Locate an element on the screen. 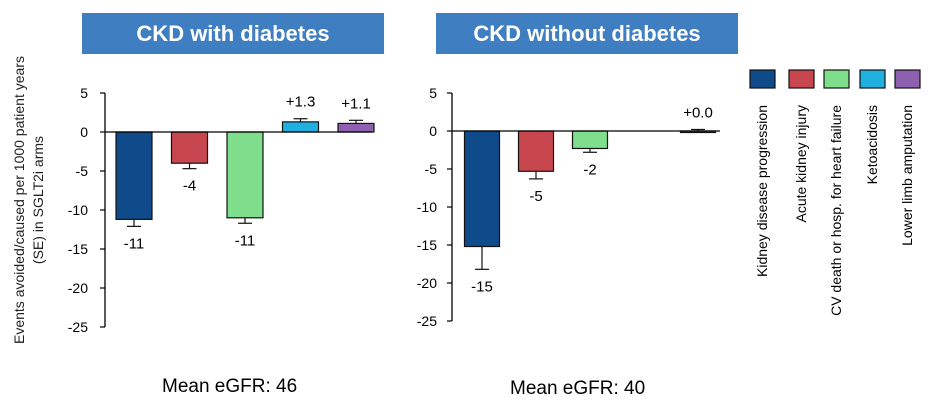 This screenshot has height=407, width=933. data-label: -5 is located at coordinates (535, 196).